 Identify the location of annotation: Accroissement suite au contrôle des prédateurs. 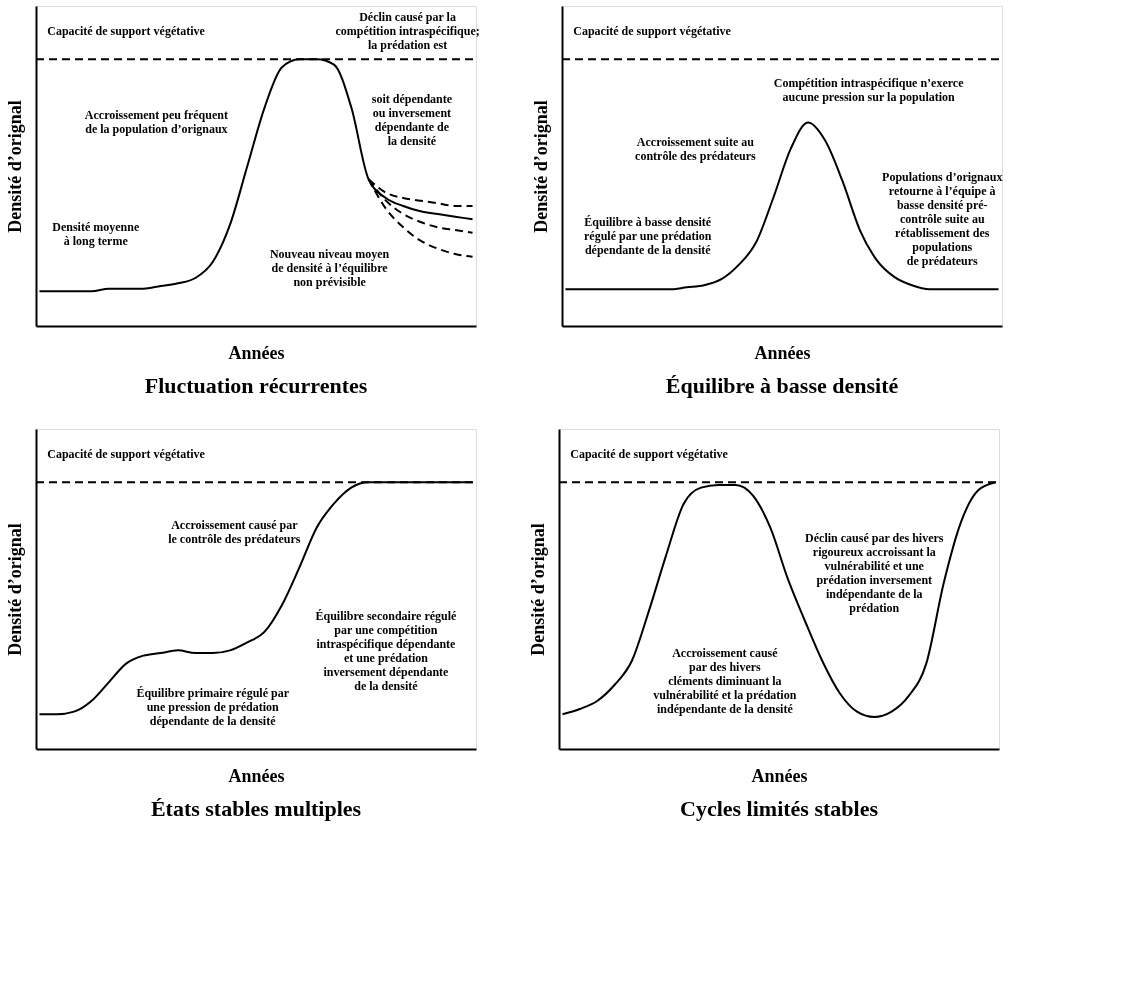
(696, 149).